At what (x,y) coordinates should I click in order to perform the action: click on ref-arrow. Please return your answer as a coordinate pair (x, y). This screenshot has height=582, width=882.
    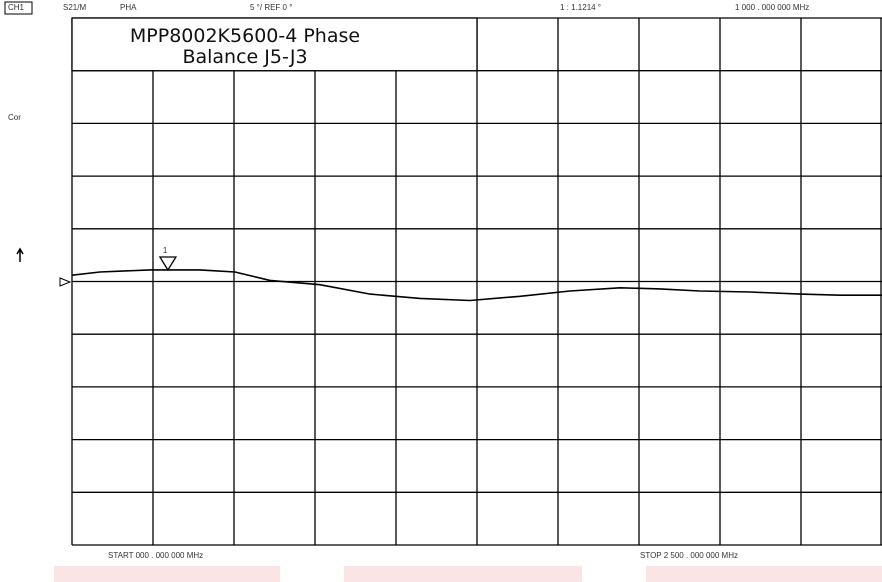
    Looking at the image, I should click on (20, 254).